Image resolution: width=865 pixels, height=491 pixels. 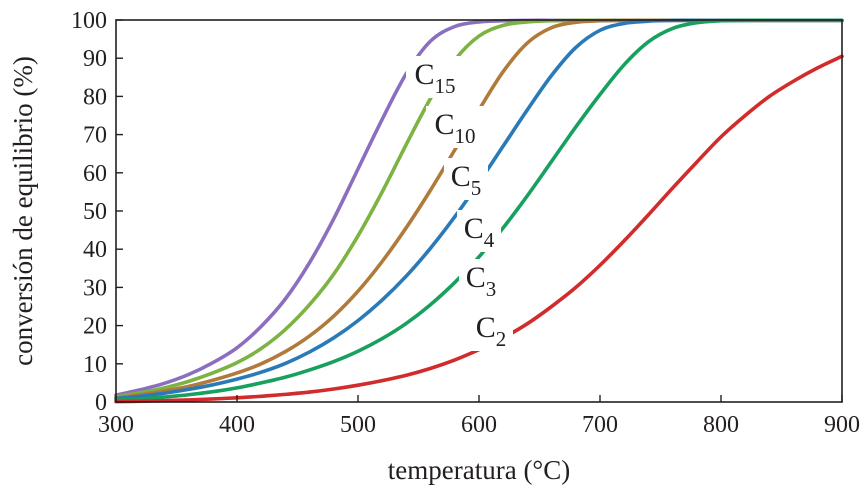 What do you see at coordinates (95, 97) in the screenshot?
I see `y-tick-label: 80` at bounding box center [95, 97].